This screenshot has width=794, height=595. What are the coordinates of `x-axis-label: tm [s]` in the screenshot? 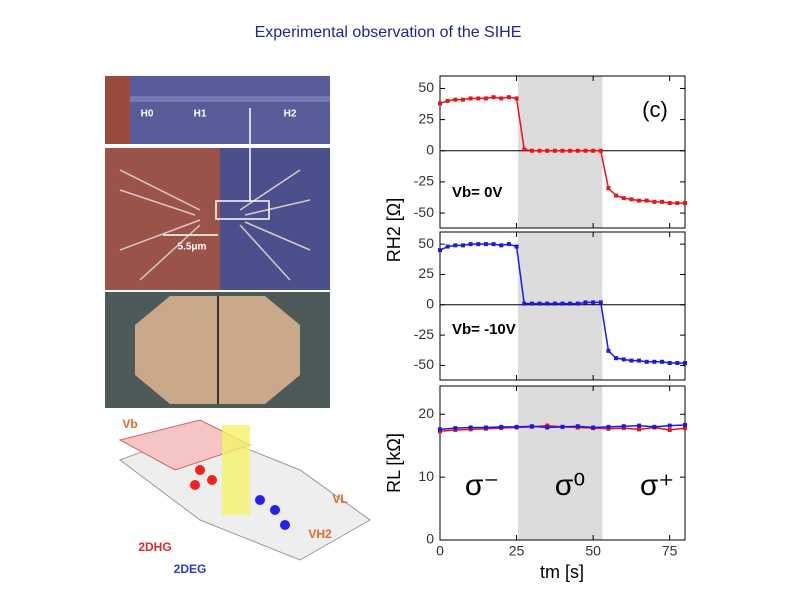 It's located at (562, 572).